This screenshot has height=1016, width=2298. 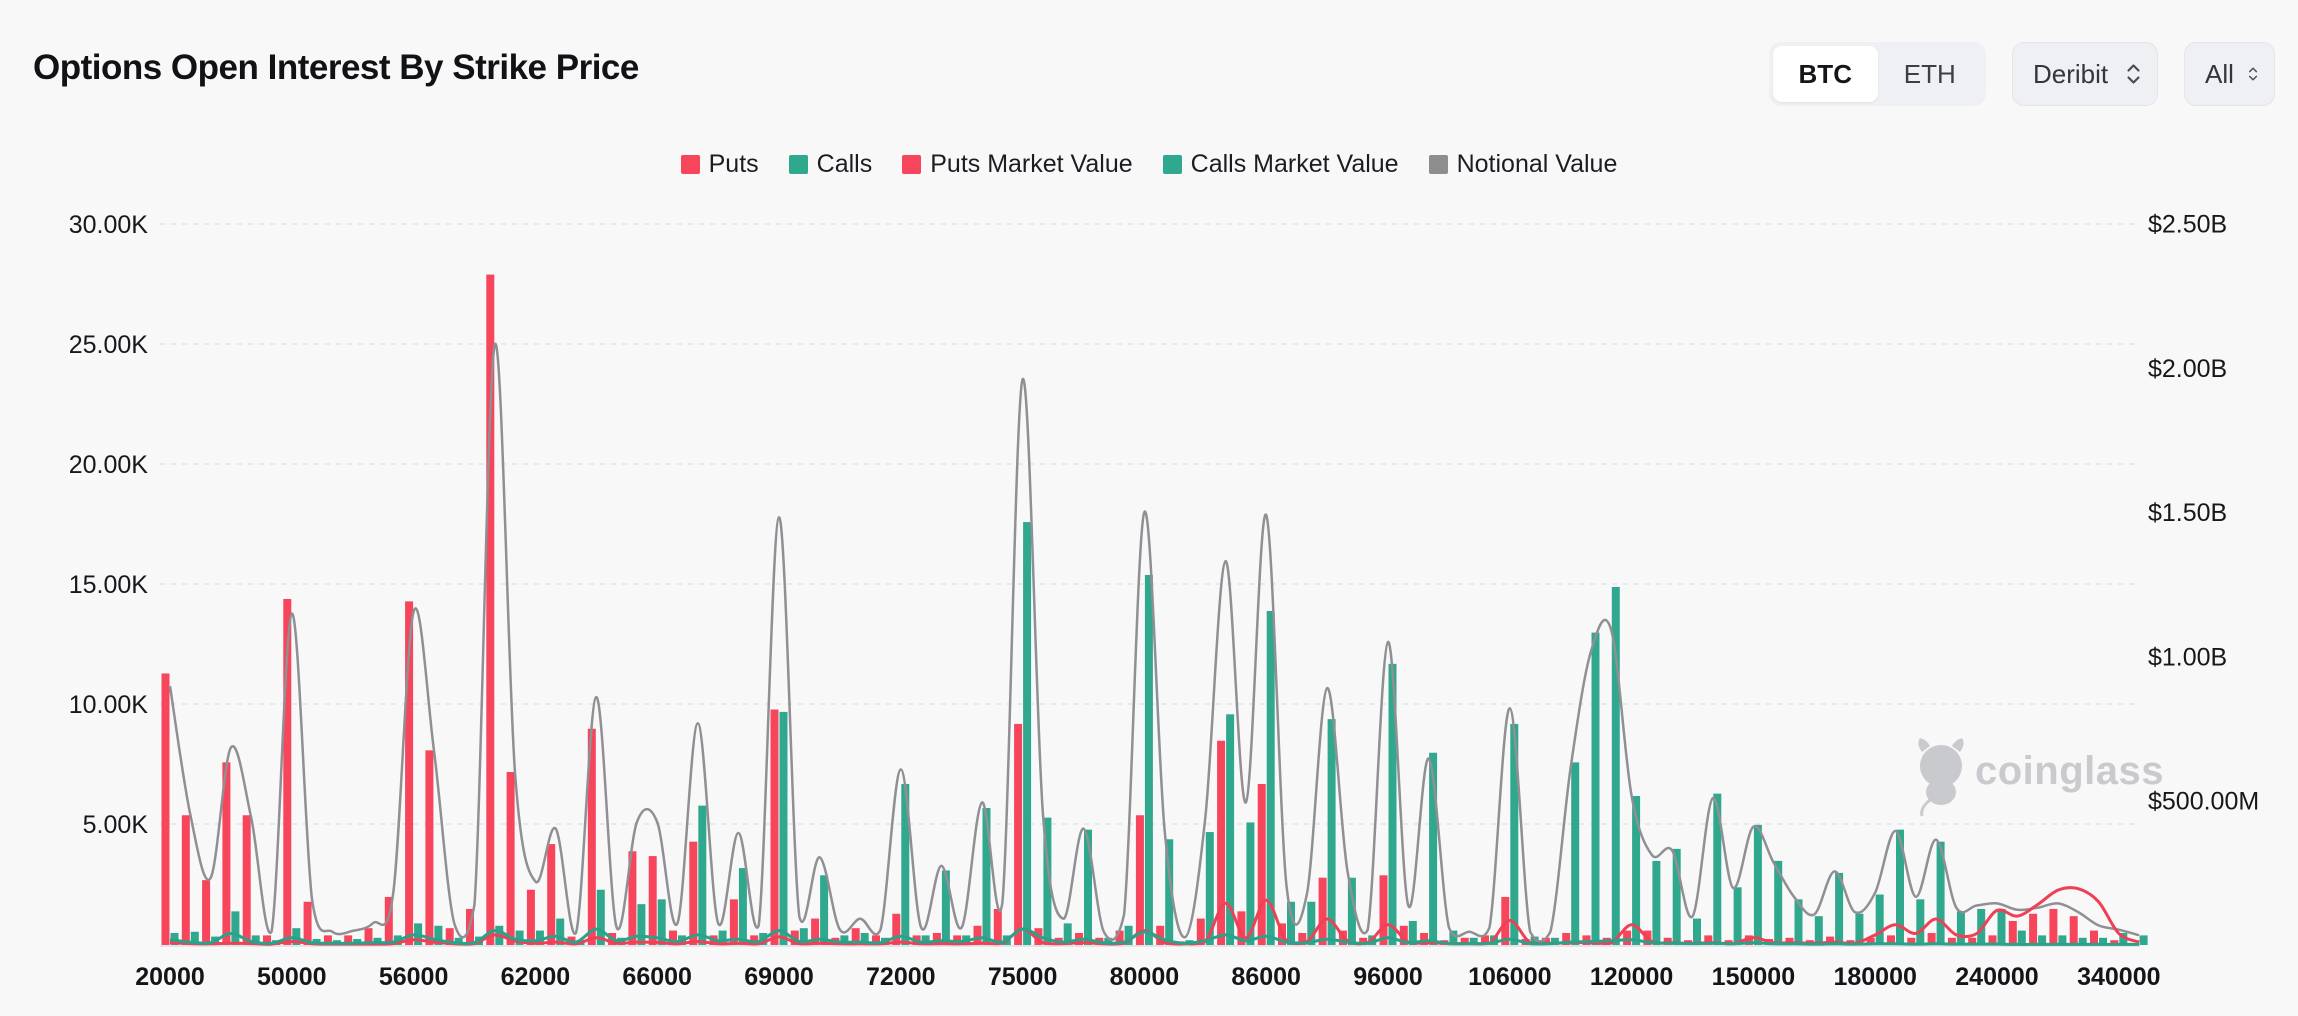 What do you see at coordinates (1825, 74) in the screenshot?
I see `asset-toggle-btc: BTC` at bounding box center [1825, 74].